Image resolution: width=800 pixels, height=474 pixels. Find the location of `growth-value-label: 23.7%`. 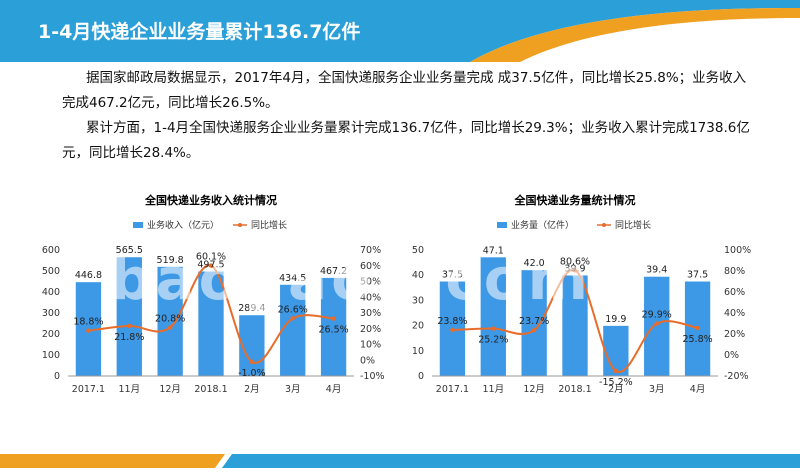

growth-value-label: 23.7% is located at coordinates (534, 321).